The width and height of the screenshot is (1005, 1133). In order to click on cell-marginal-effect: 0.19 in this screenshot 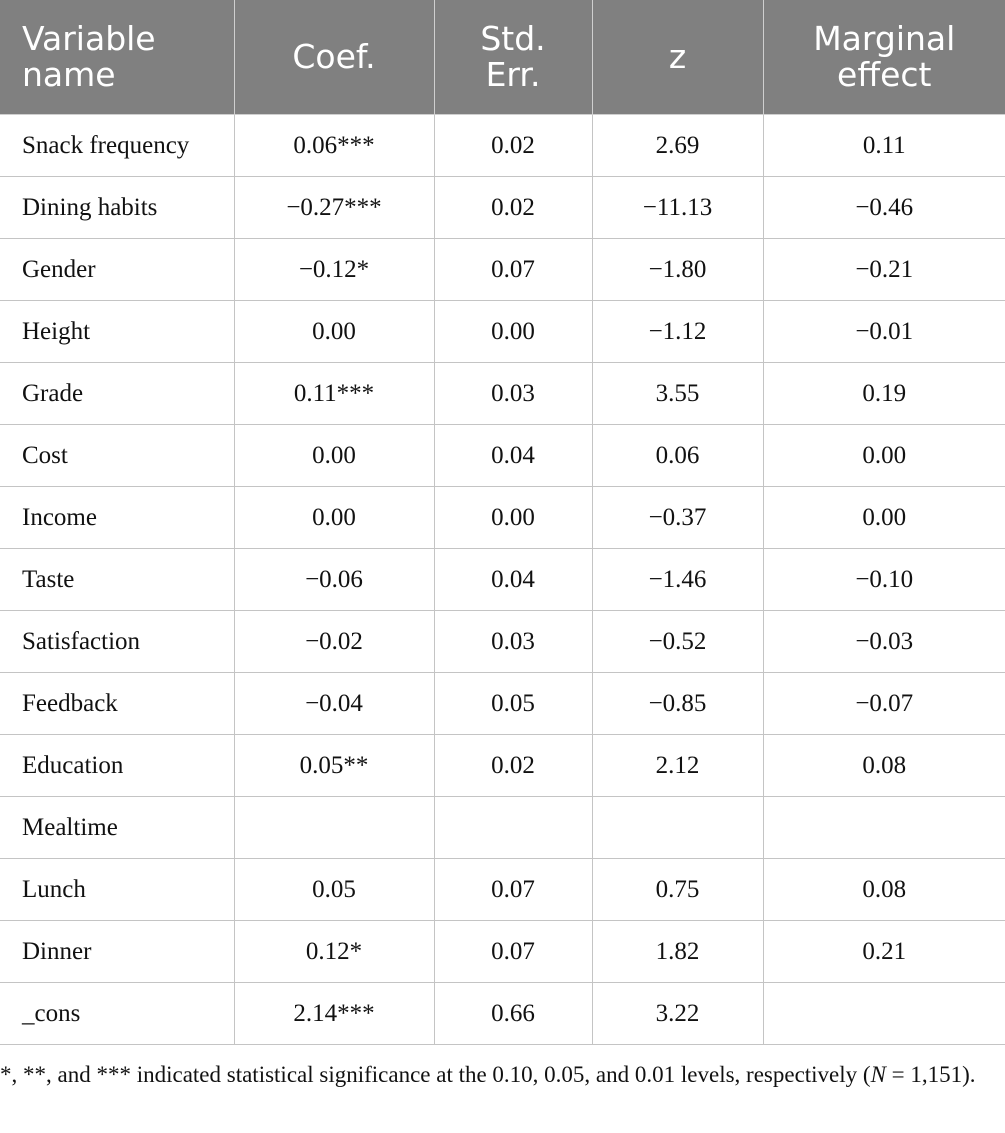, I will do `click(883, 393)`.